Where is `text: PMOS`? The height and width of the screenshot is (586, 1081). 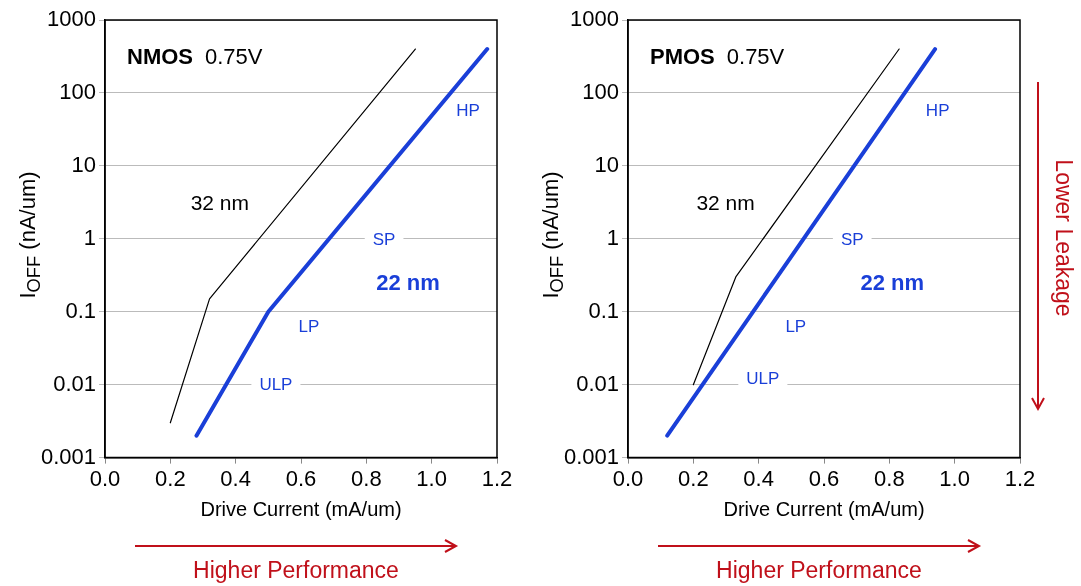 text: PMOS is located at coordinates (682, 57).